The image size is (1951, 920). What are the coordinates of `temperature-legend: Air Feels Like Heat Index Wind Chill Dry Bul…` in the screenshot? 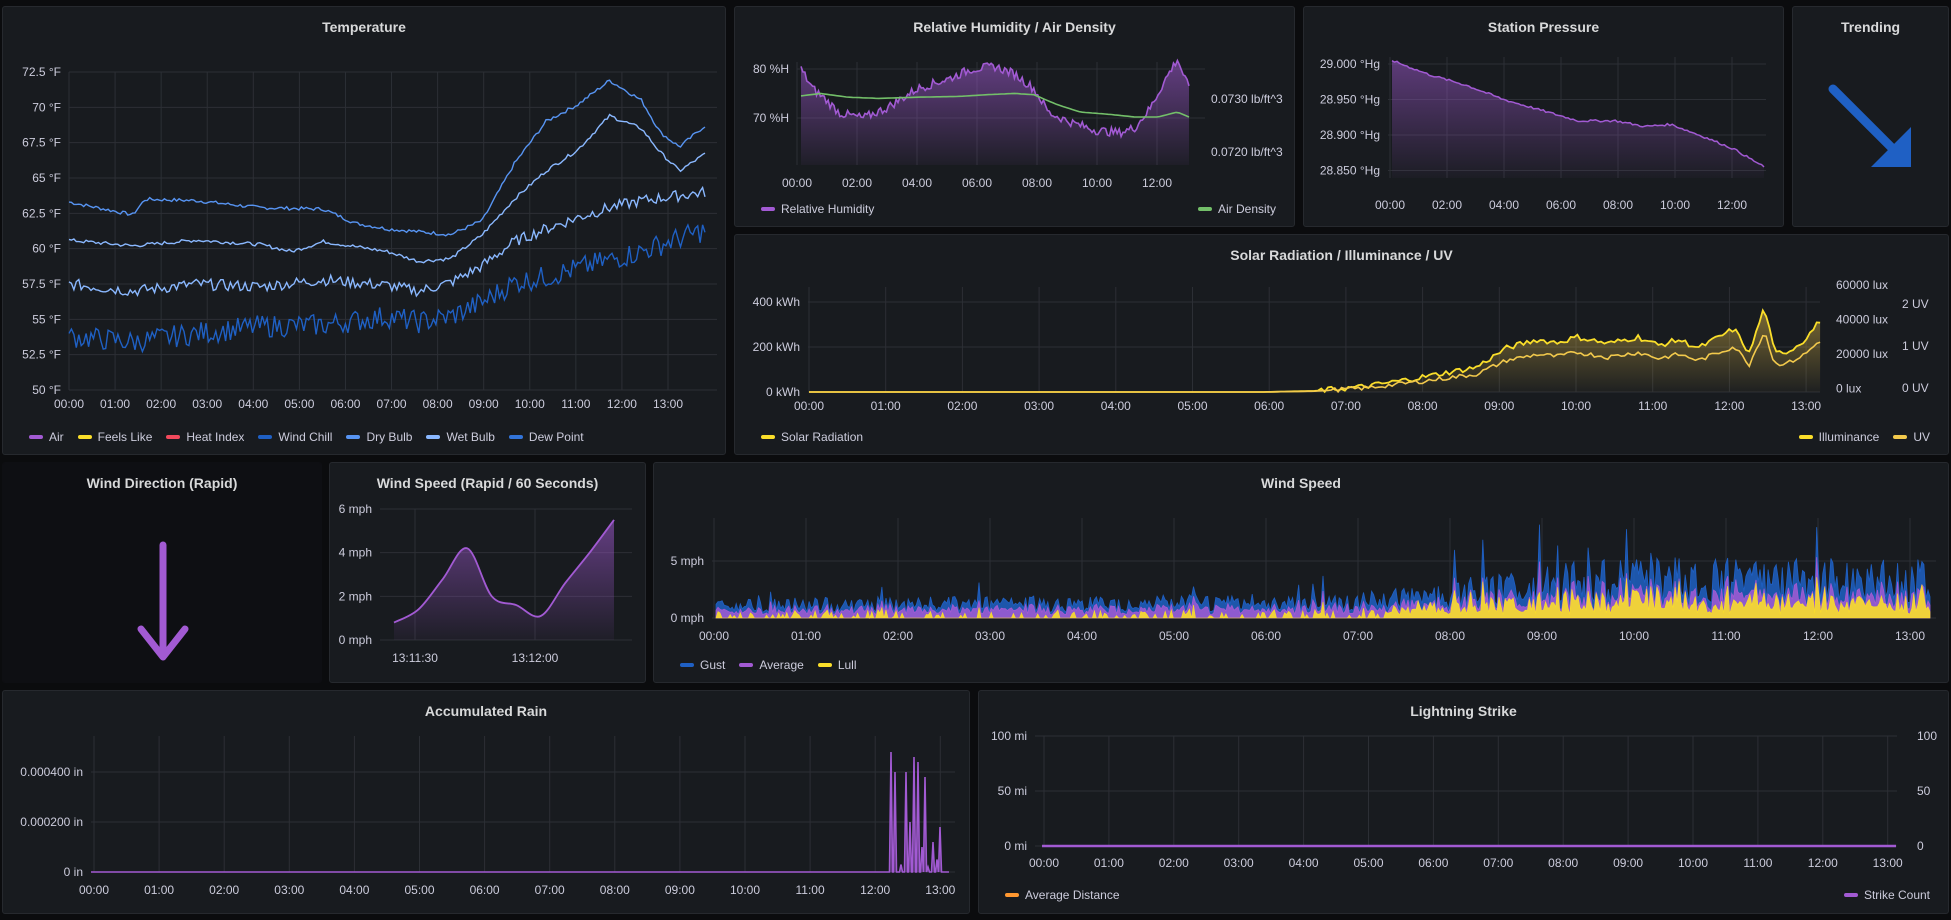 It's located at (306, 437).